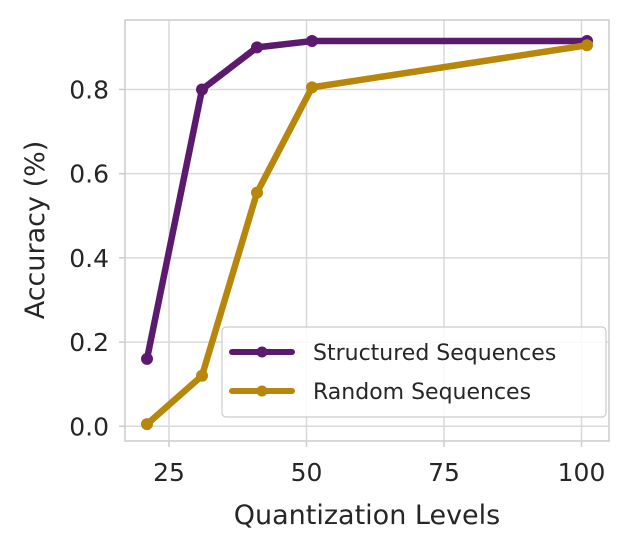  What do you see at coordinates (35, 230) in the screenshot?
I see `y-axis-title: Accuracy (%)` at bounding box center [35, 230].